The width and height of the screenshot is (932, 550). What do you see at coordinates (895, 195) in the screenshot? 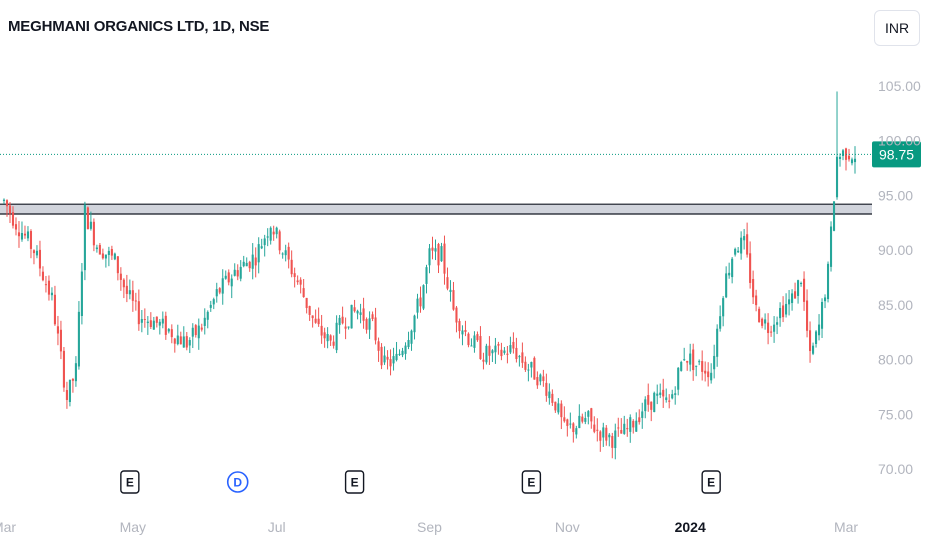
I see `y-tick-label: 95.00` at bounding box center [895, 195].